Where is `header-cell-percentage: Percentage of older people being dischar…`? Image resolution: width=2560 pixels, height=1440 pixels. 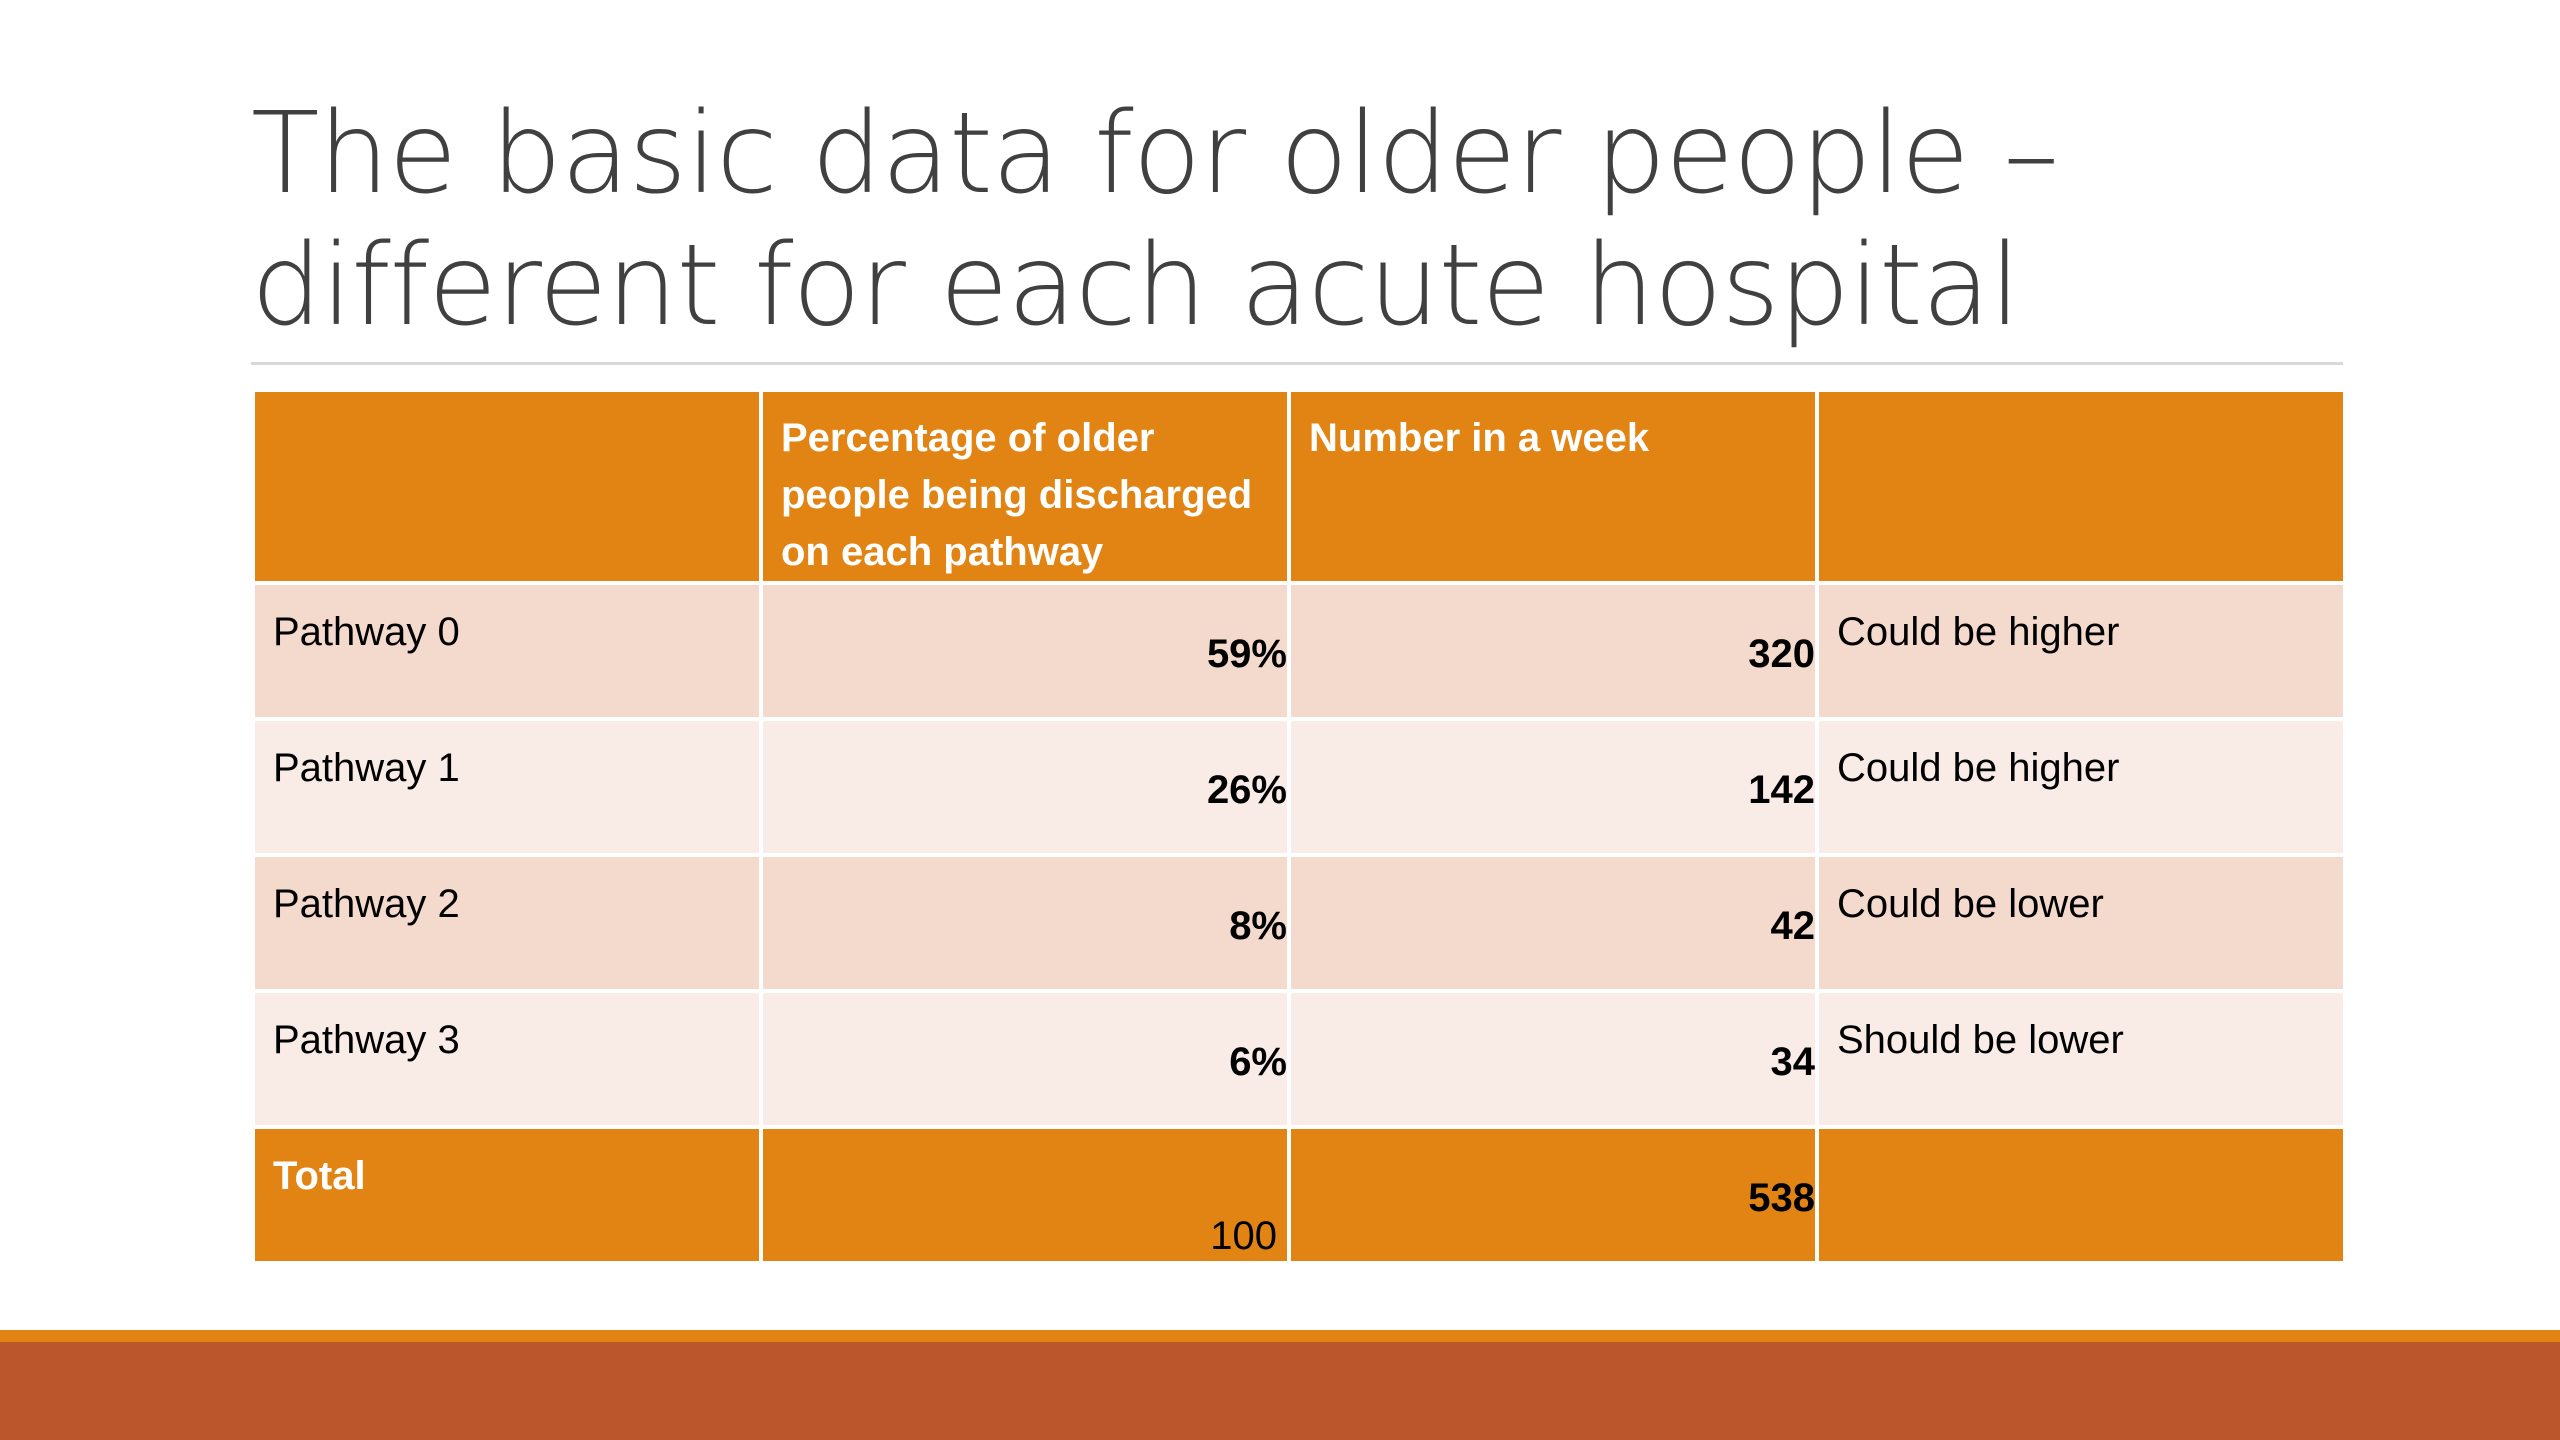 header-cell-percentage: Percentage of older people being dischar… is located at coordinates (1025, 486).